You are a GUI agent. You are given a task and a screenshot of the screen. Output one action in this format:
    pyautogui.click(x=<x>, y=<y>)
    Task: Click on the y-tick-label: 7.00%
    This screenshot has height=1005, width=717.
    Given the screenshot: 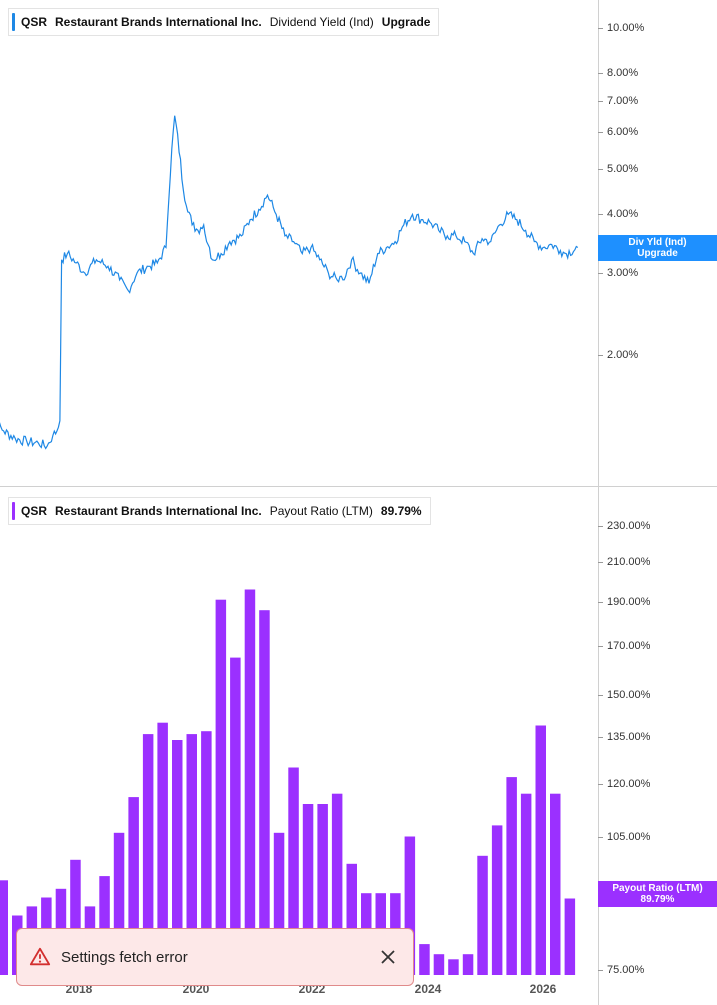 What is the action you would take?
    pyautogui.click(x=623, y=100)
    